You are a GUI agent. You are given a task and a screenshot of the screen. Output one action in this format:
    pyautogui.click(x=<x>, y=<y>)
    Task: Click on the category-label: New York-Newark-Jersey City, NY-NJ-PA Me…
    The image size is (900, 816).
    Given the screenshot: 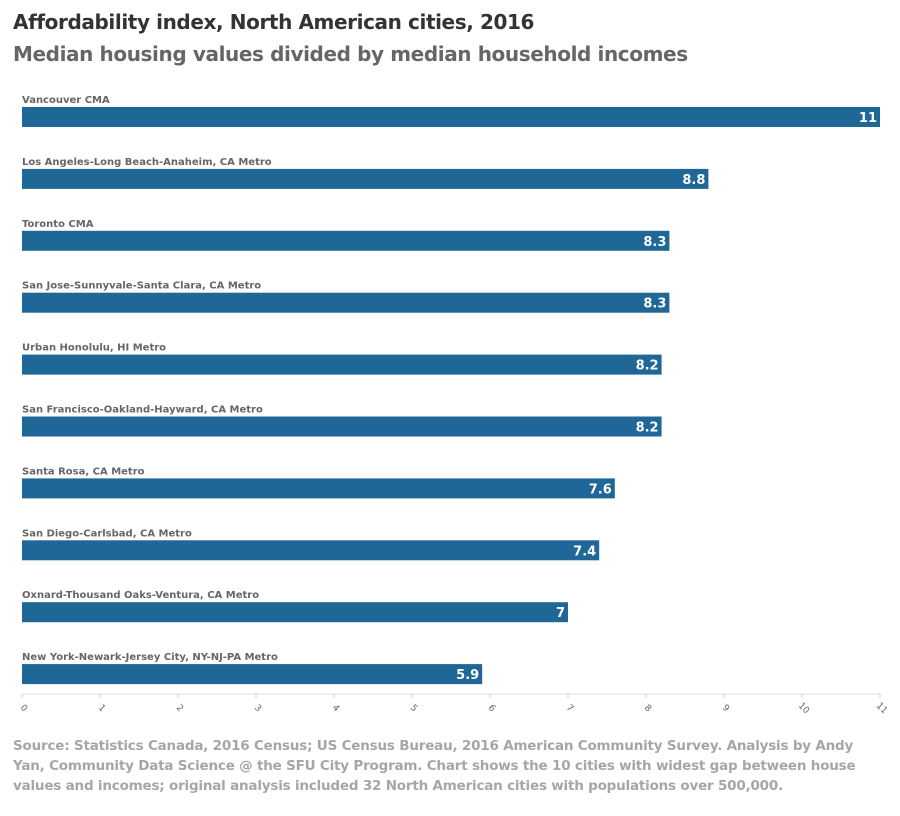 What is the action you would take?
    pyautogui.click(x=150, y=657)
    